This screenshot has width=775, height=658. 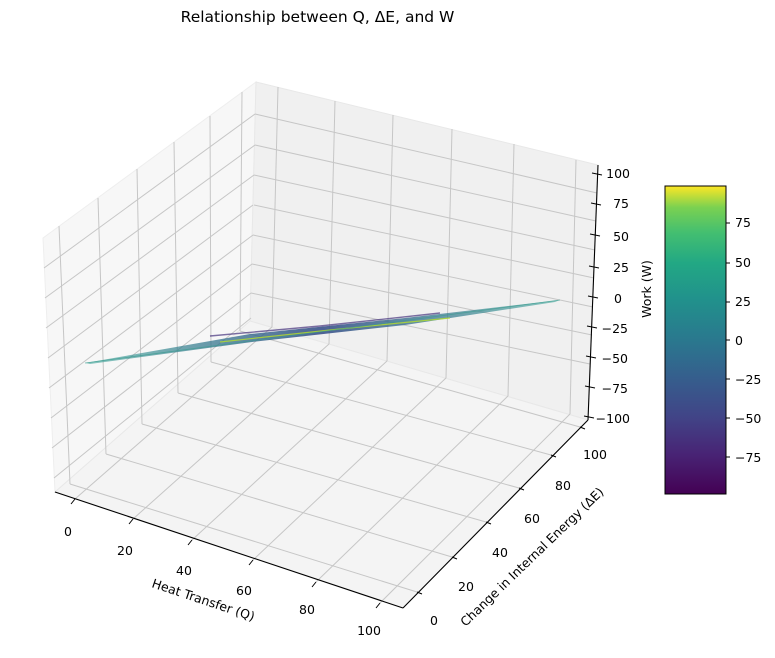 I want to click on y-axis-ticks, so click(x=501, y=510).